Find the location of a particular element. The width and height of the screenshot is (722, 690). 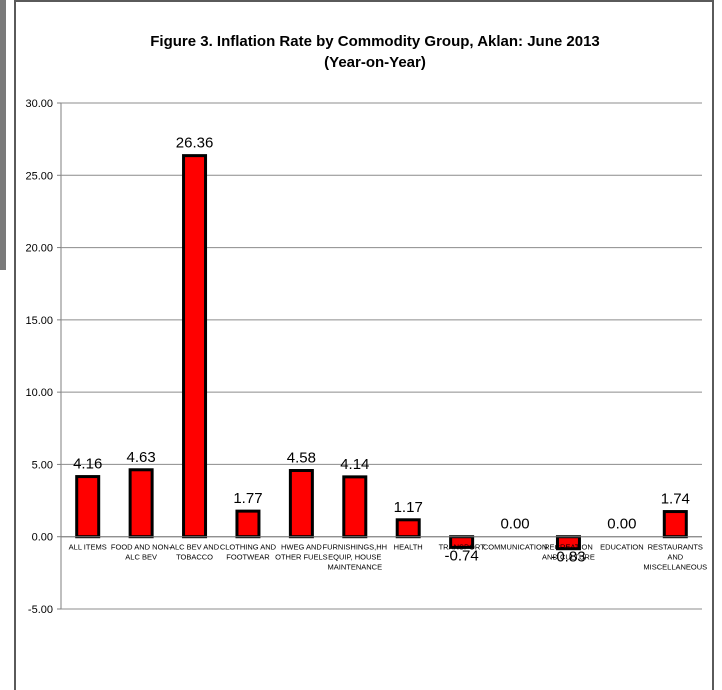

category-label-line: ALC BEV AND is located at coordinates (195, 547).